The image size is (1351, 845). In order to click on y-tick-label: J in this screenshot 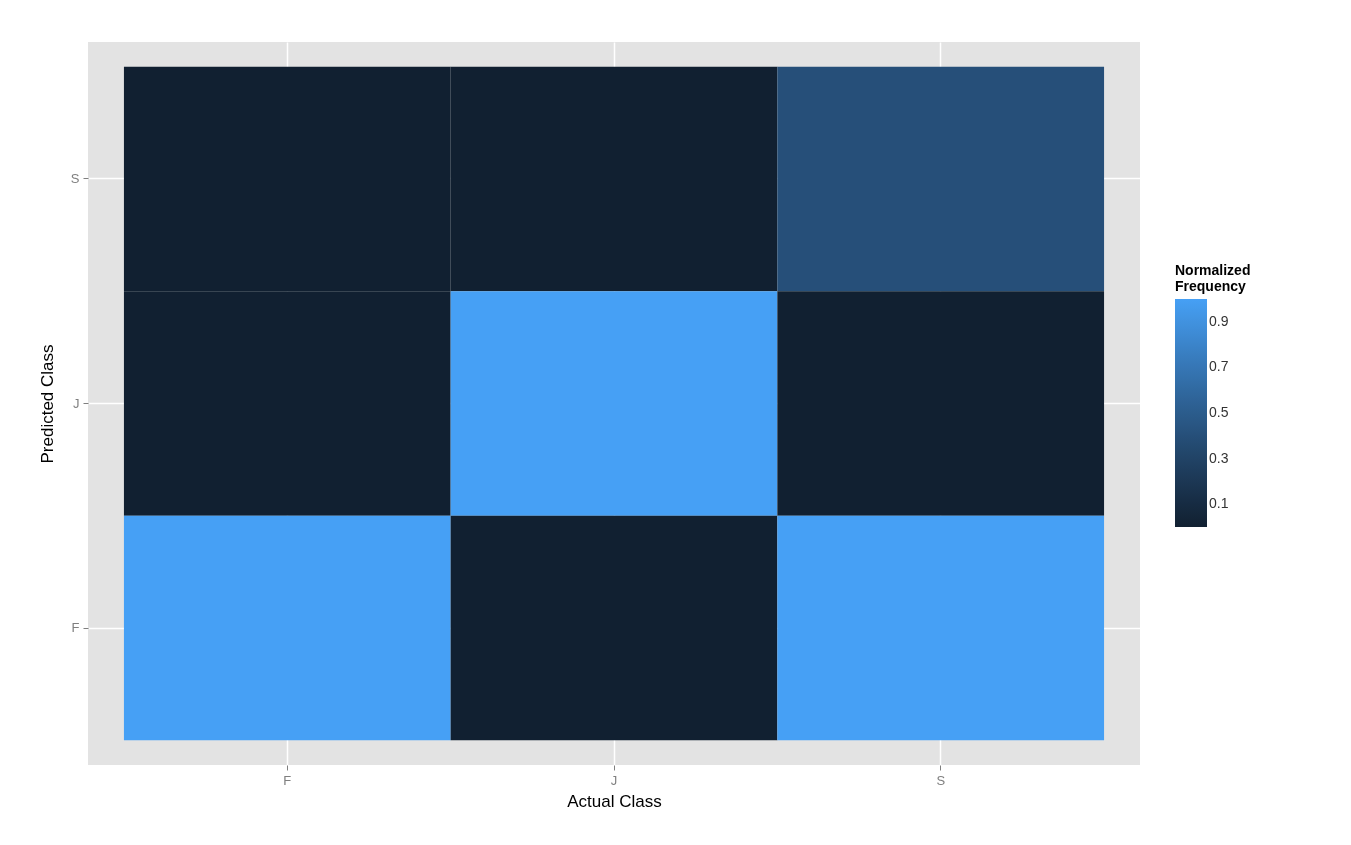, I will do `click(76, 403)`.